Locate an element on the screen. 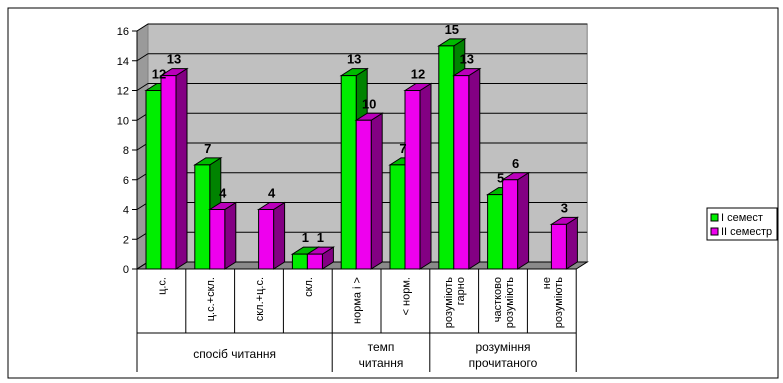 This screenshot has height=383, width=783. legend-label: ІІ семестр is located at coordinates (746, 232).